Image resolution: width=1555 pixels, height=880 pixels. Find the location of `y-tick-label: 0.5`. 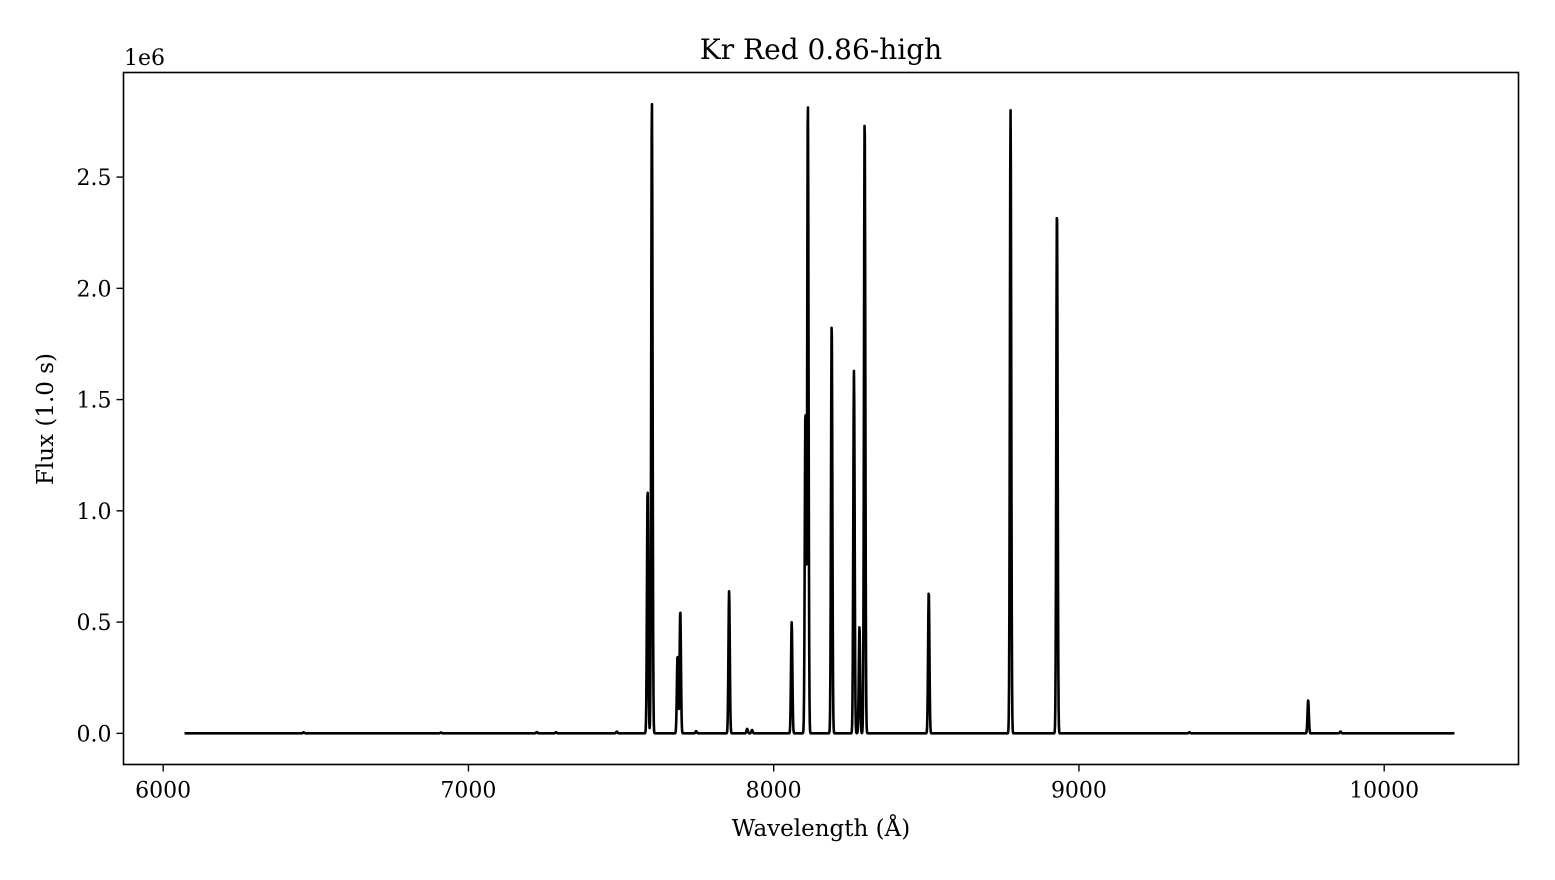

y-tick-label: 0.5 is located at coordinates (94, 623).